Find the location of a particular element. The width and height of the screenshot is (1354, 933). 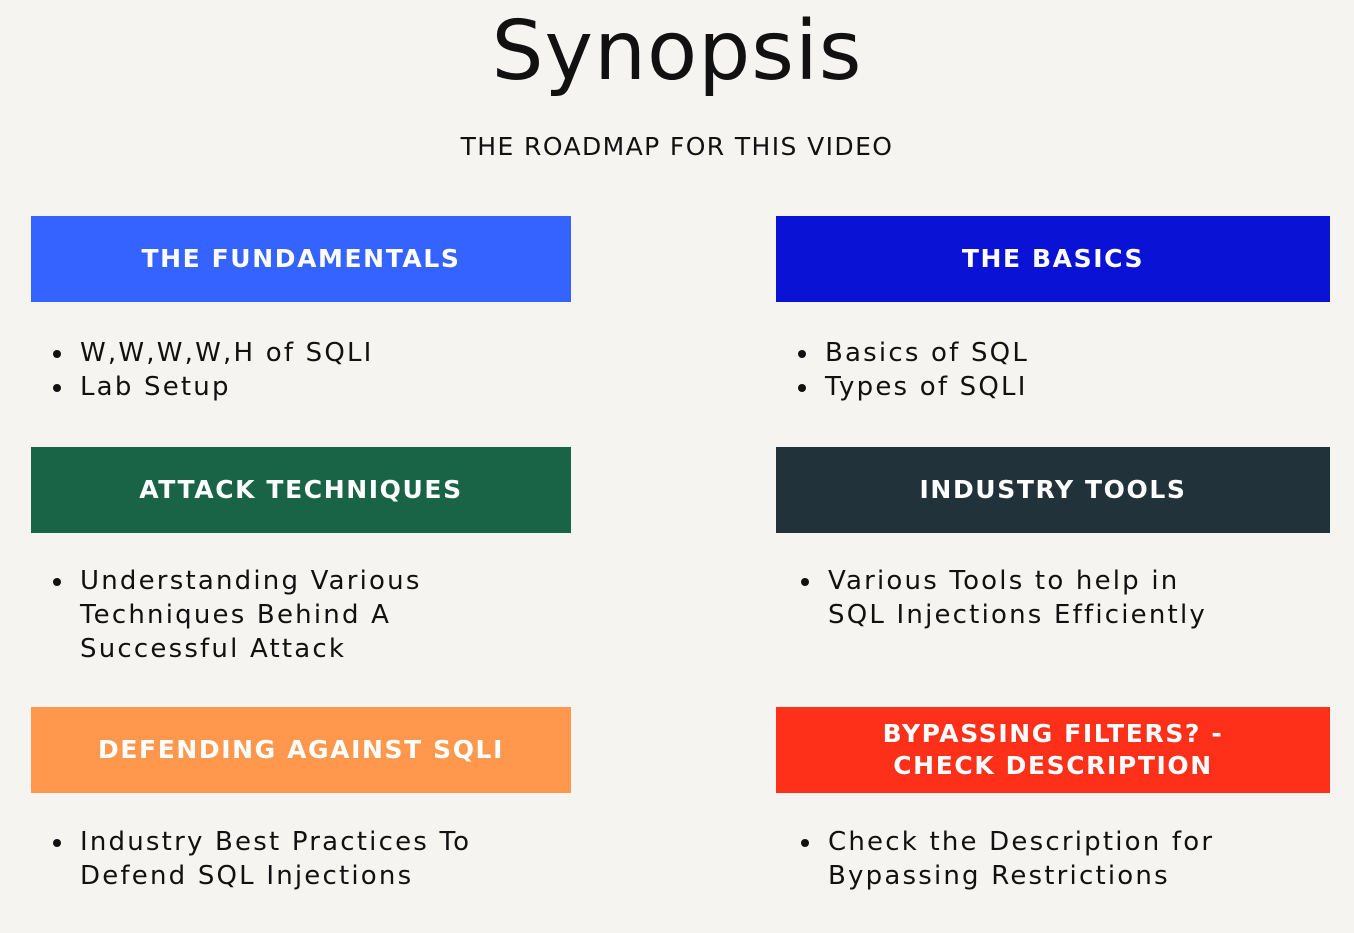

section-title: DEFENDING AGAINST SQLI is located at coordinates (300, 749).